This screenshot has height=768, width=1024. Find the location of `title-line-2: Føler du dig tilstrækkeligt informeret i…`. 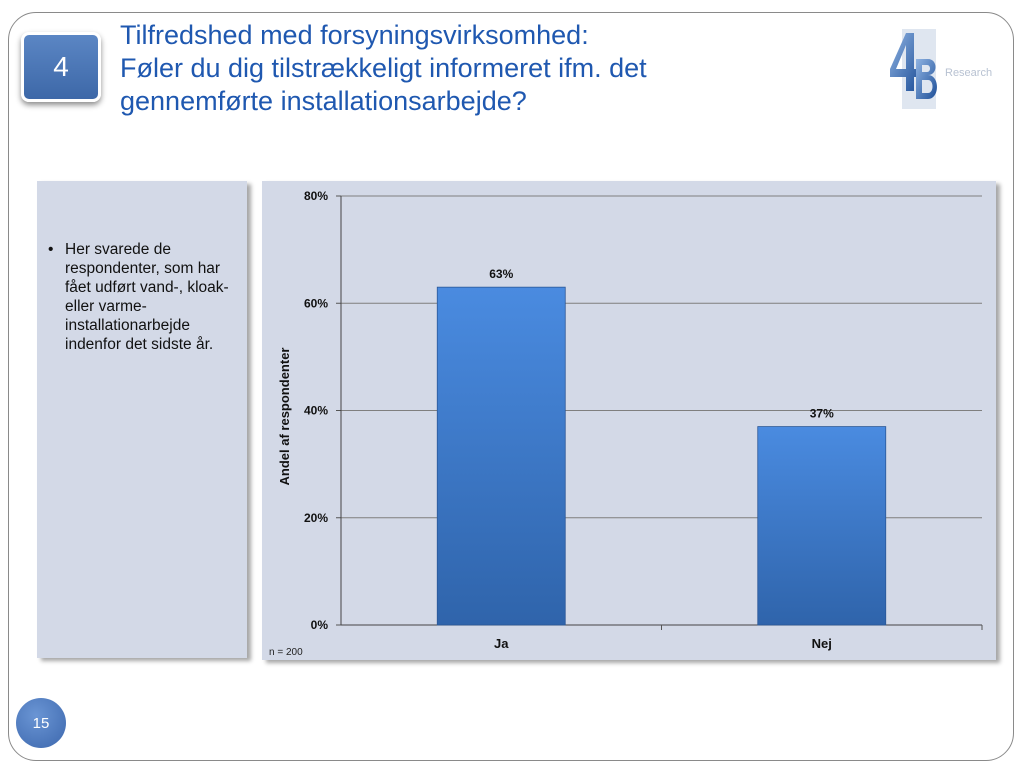

title-line-2: Føler du dig tilstrækkeligt informeret i… is located at coordinates (383, 68).